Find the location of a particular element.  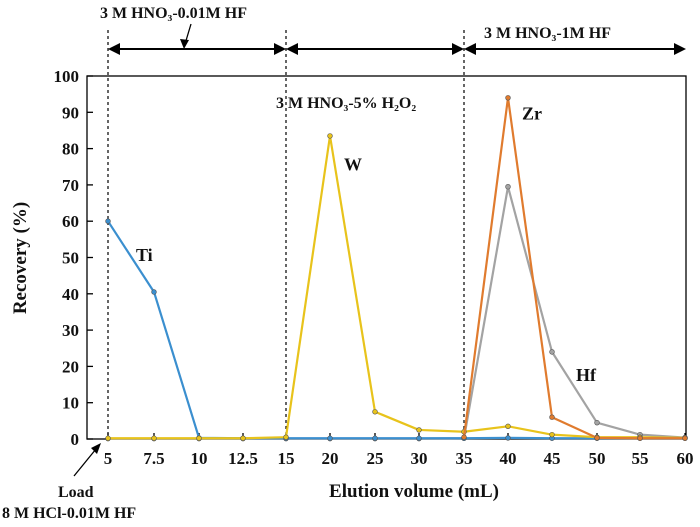

region1-arrow-head-left is located at coordinates (114, 49).